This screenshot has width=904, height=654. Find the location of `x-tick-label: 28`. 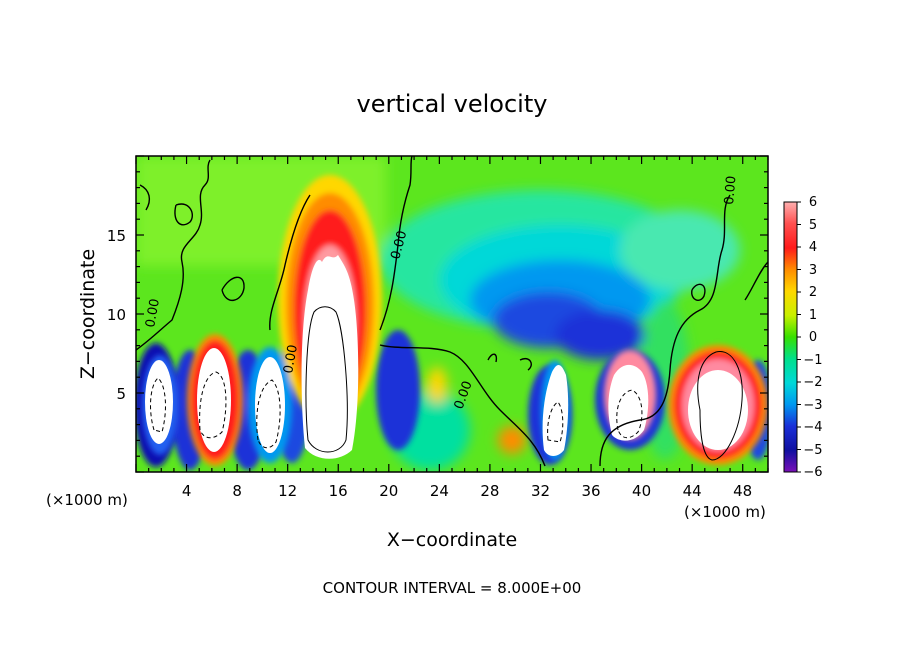

x-tick-label: 28 is located at coordinates (489, 491).